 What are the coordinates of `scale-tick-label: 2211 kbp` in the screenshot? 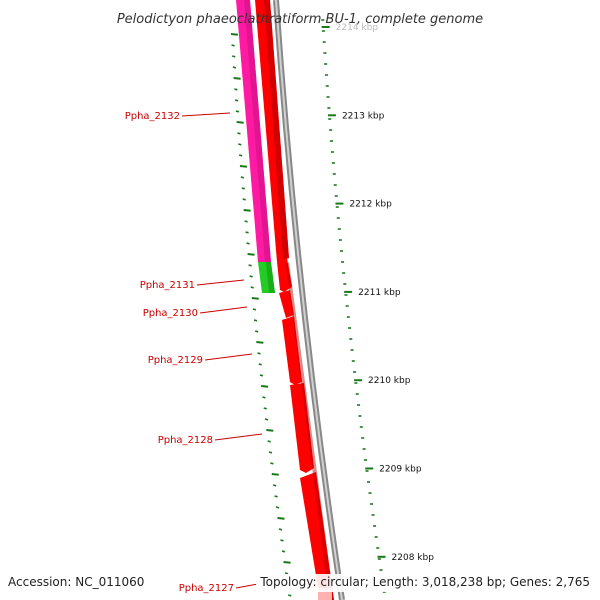 It's located at (379, 293).